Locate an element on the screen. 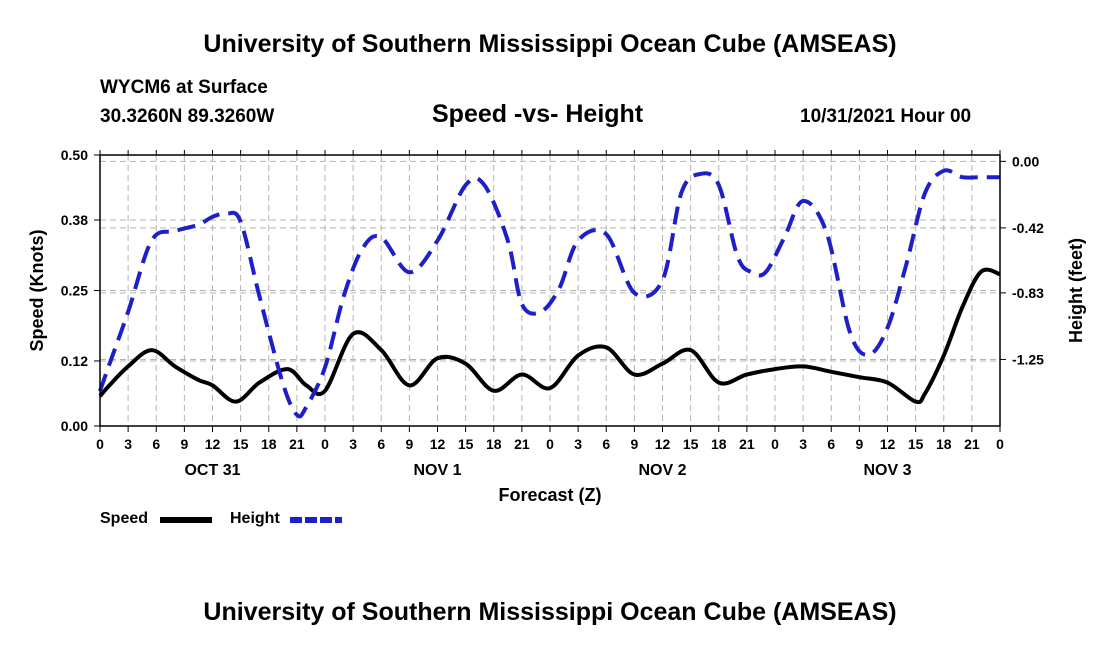 The image size is (1100, 650). y2-tick-label: -0.83 is located at coordinates (1028, 293).